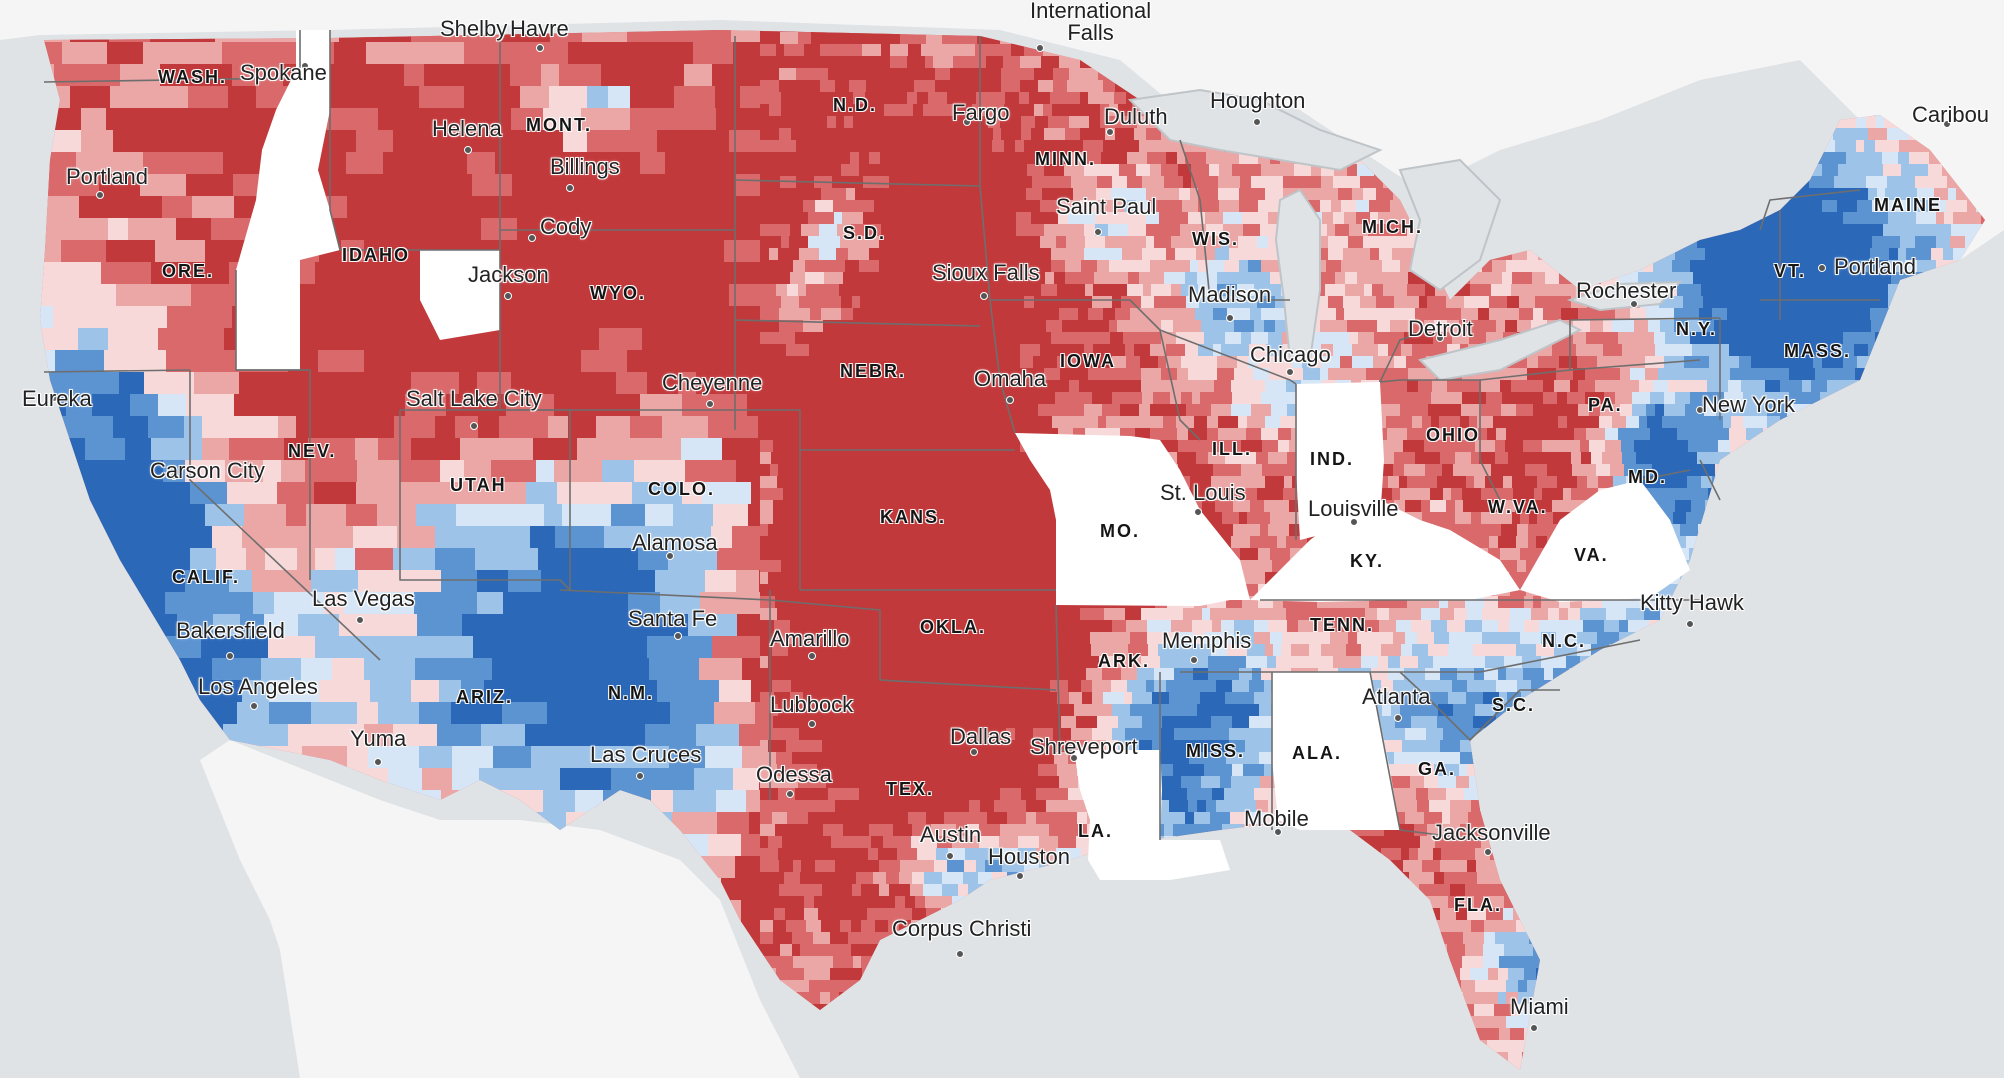 This screenshot has height=1078, width=2004. What do you see at coordinates (478, 485) in the screenshot?
I see `state-label-utah: UTAH` at bounding box center [478, 485].